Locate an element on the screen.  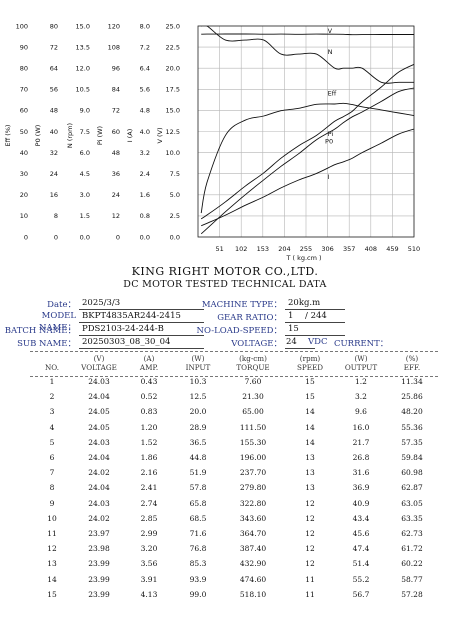
batch-name-label: BATCH NAME： is located at coordinates (40, 331).